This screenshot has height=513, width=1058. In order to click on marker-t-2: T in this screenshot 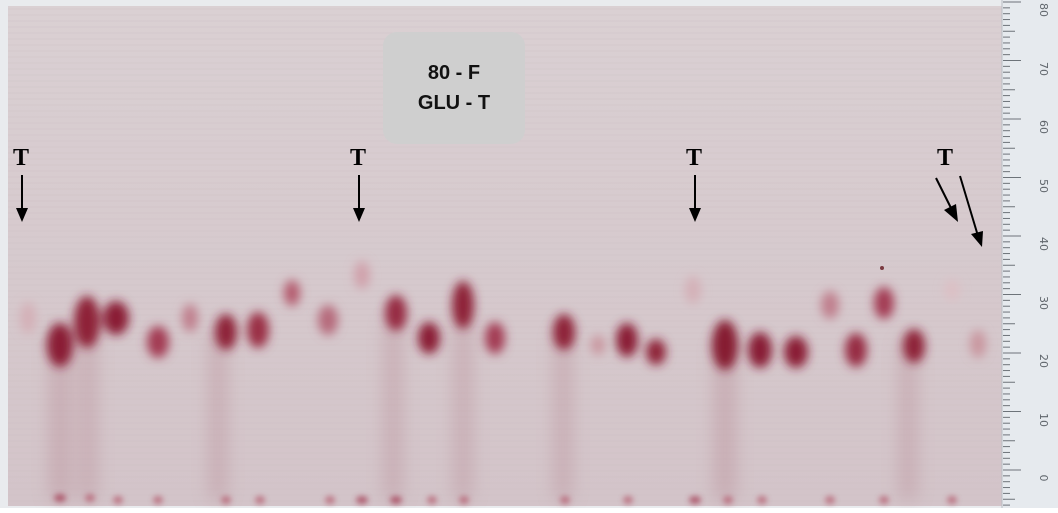, I will do `click(358, 158)`.